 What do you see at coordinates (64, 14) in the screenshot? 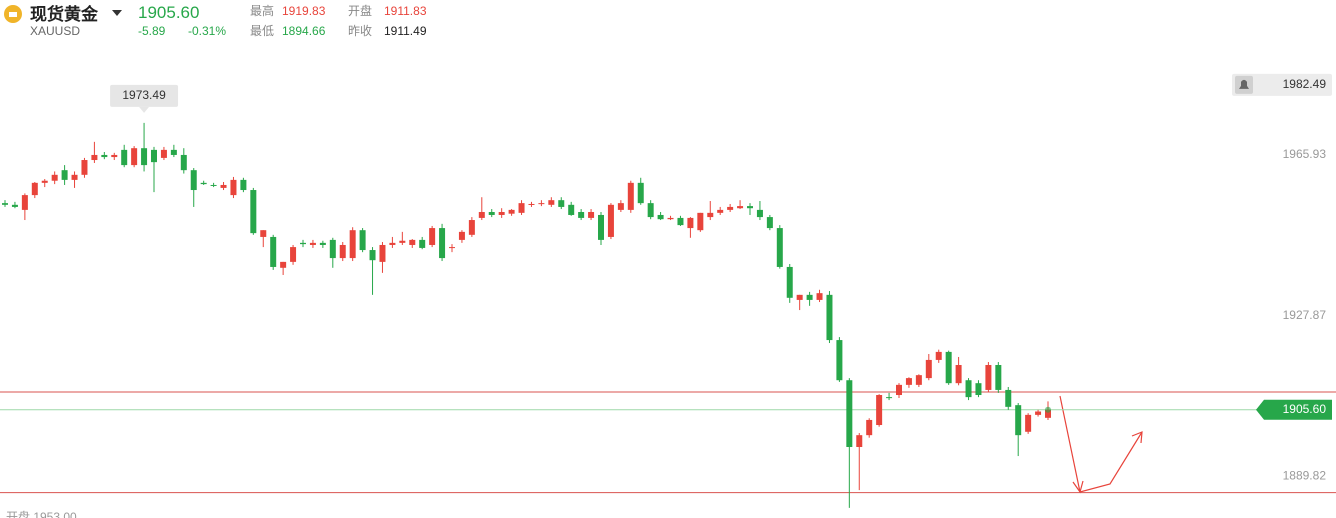
I see `instrument-name: 现货黄金` at bounding box center [64, 14].